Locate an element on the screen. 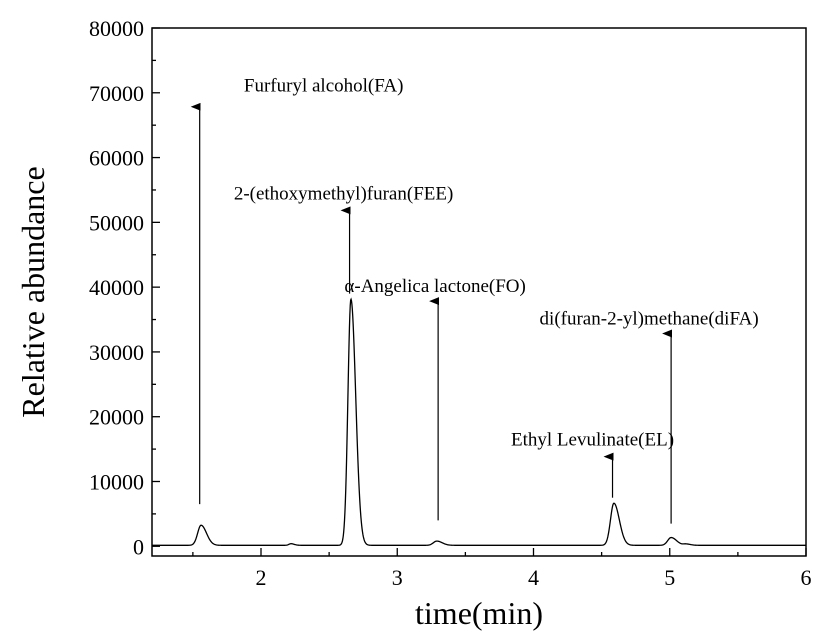  y-tick-label: 70000 is located at coordinates (116, 93).